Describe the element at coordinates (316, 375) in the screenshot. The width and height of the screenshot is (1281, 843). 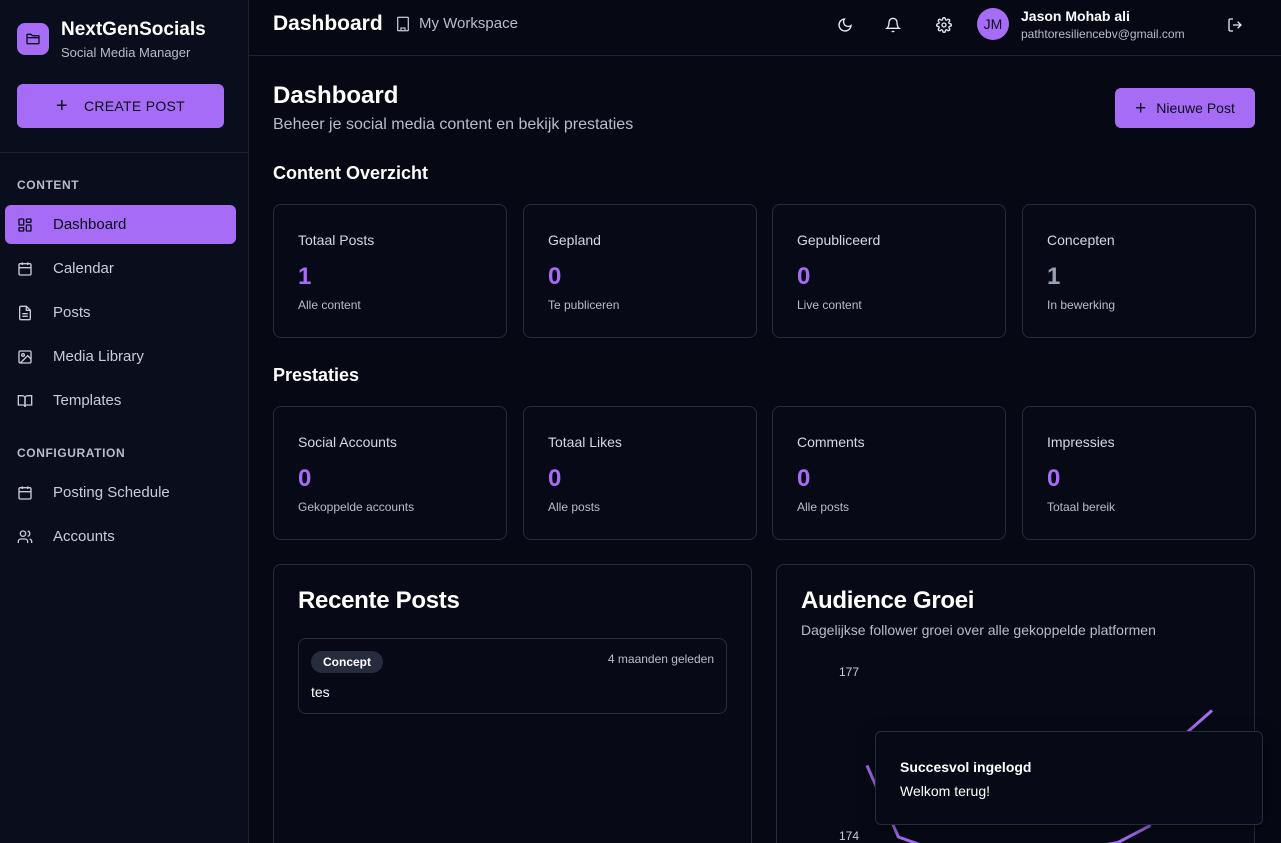
I see `section-heading-performance: Prestaties` at that location.